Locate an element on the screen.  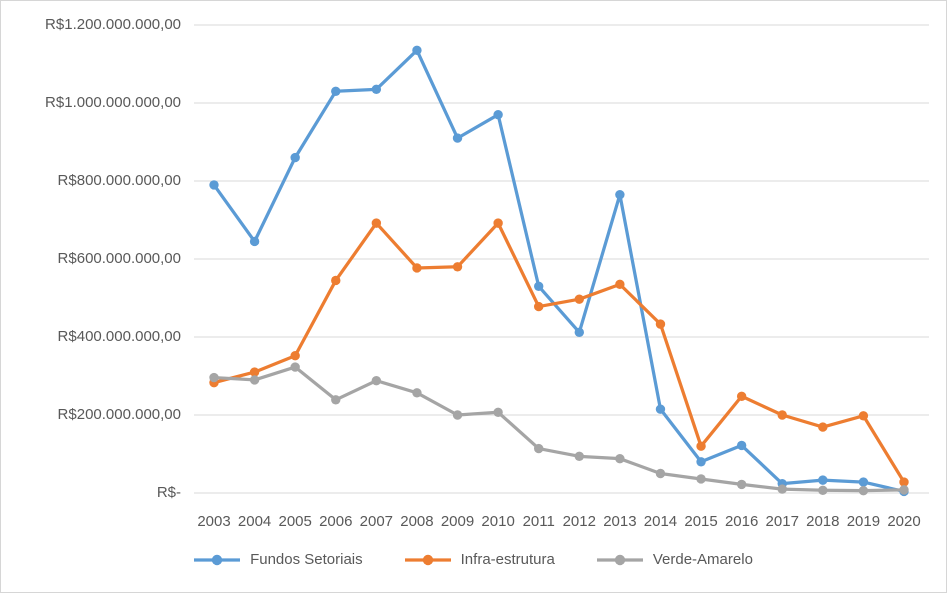
x-tick-label: 2010 is located at coordinates (498, 521).